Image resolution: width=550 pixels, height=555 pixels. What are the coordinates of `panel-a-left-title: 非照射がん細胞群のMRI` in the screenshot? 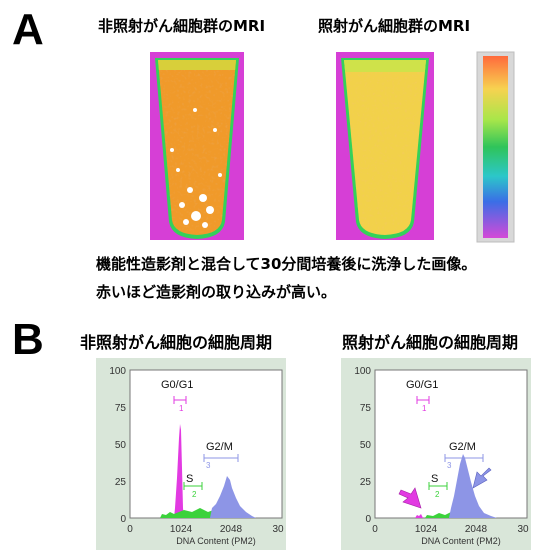 It's located at (182, 26).